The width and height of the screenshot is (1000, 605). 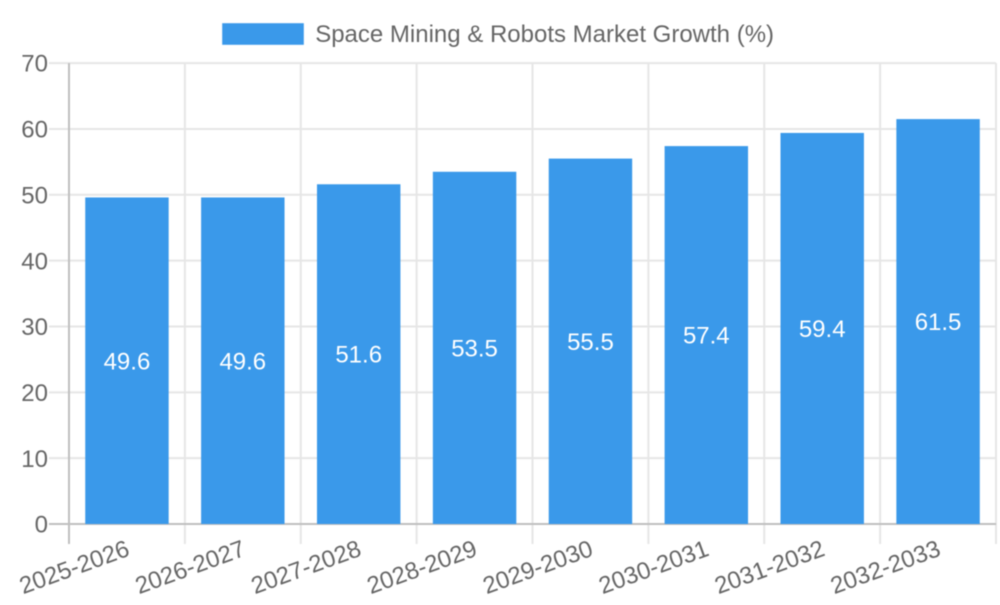 What do you see at coordinates (938, 322) in the screenshot?
I see `svg-text: 61.5` at bounding box center [938, 322].